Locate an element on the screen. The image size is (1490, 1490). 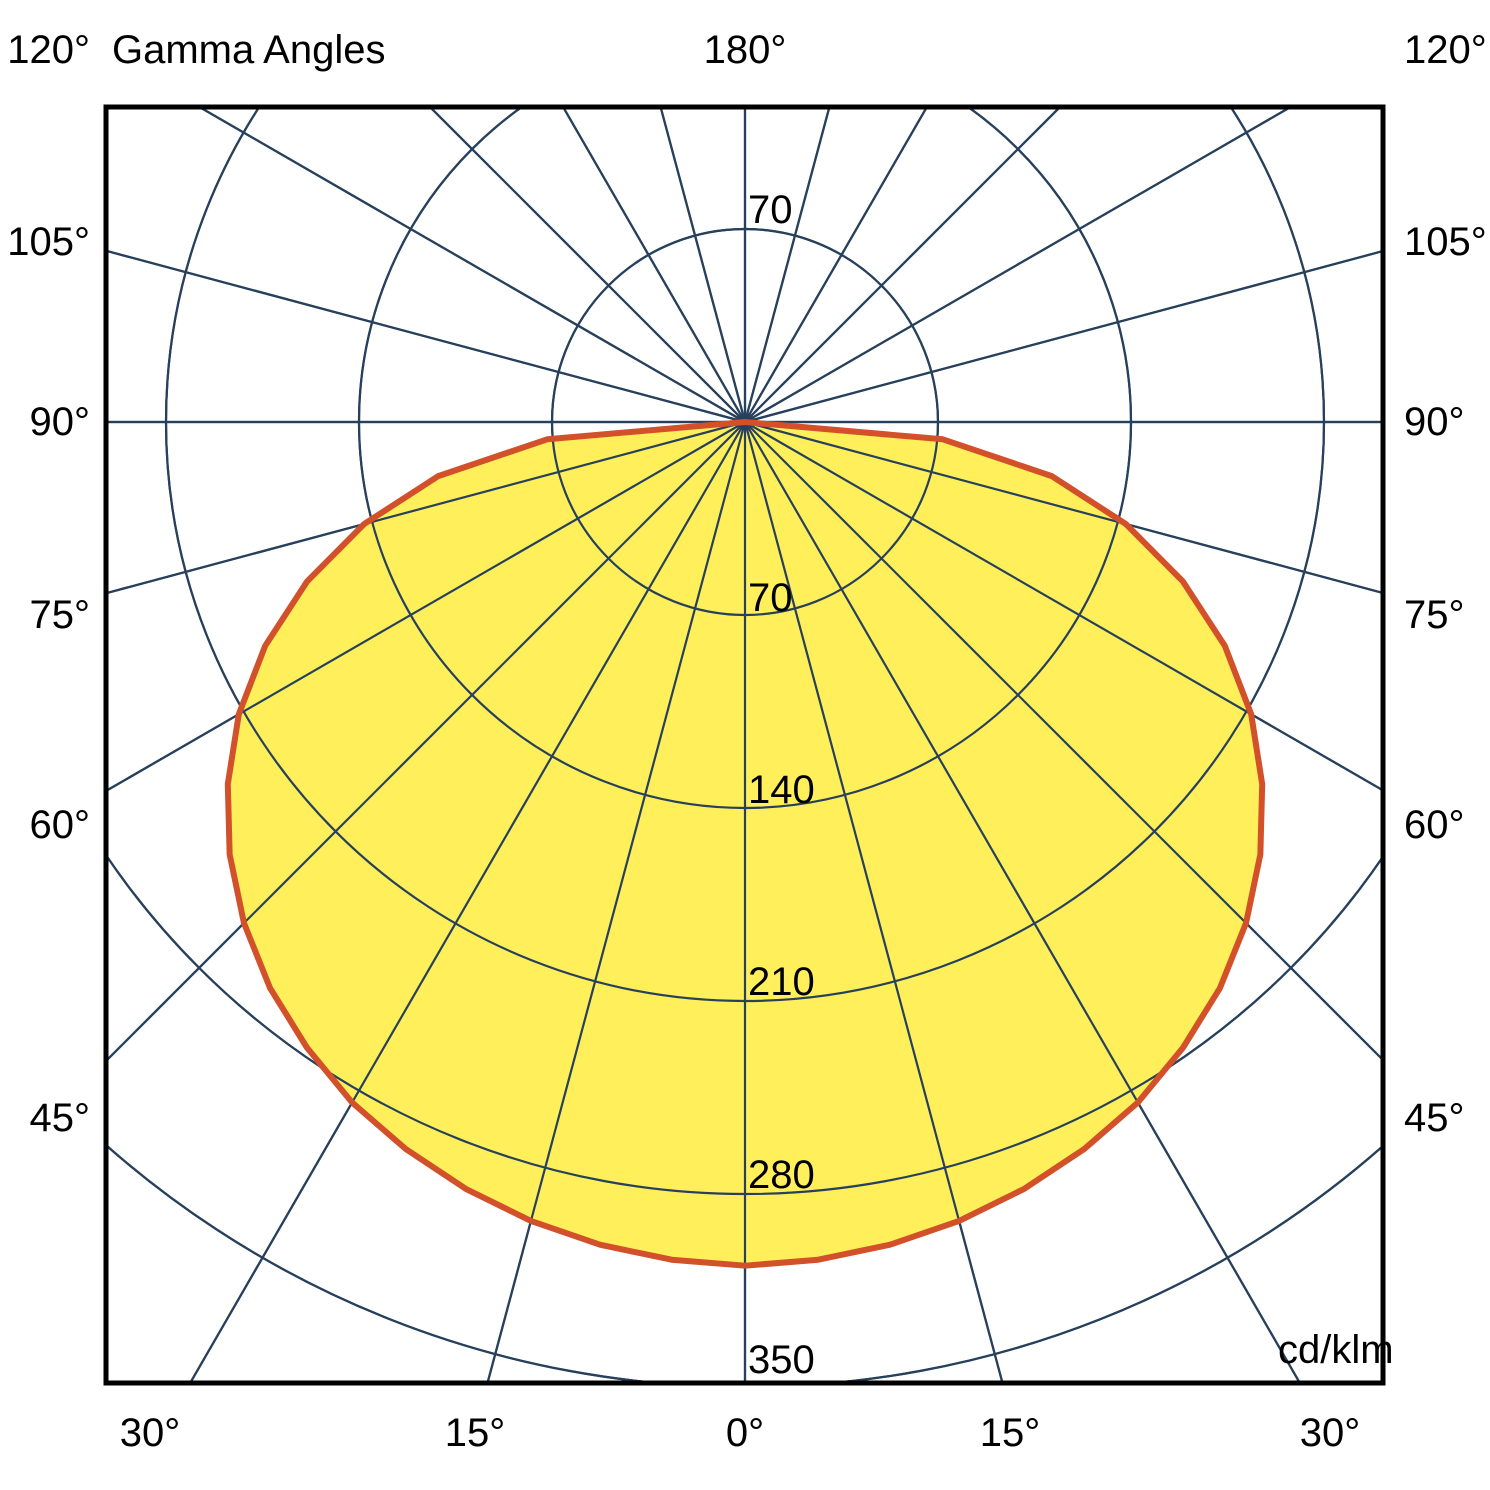
grid-spoke-over--150 is located at coordinates (653, 265).